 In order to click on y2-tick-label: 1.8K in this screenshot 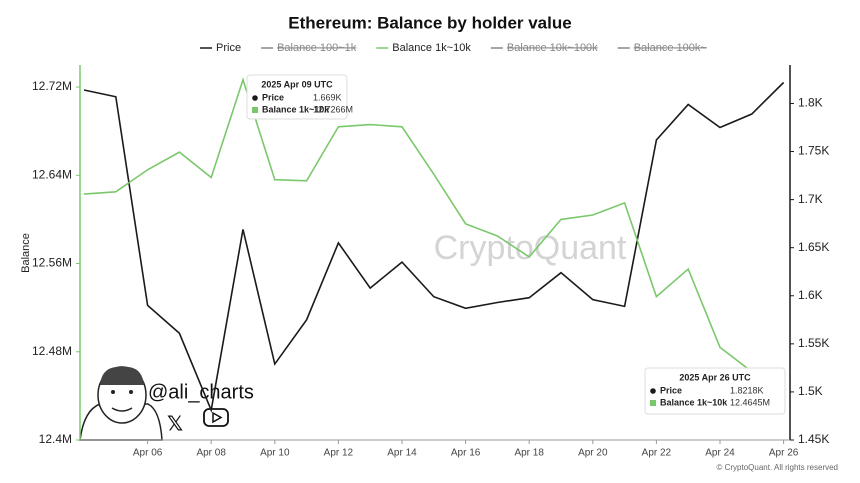, I will do `click(810, 103)`.